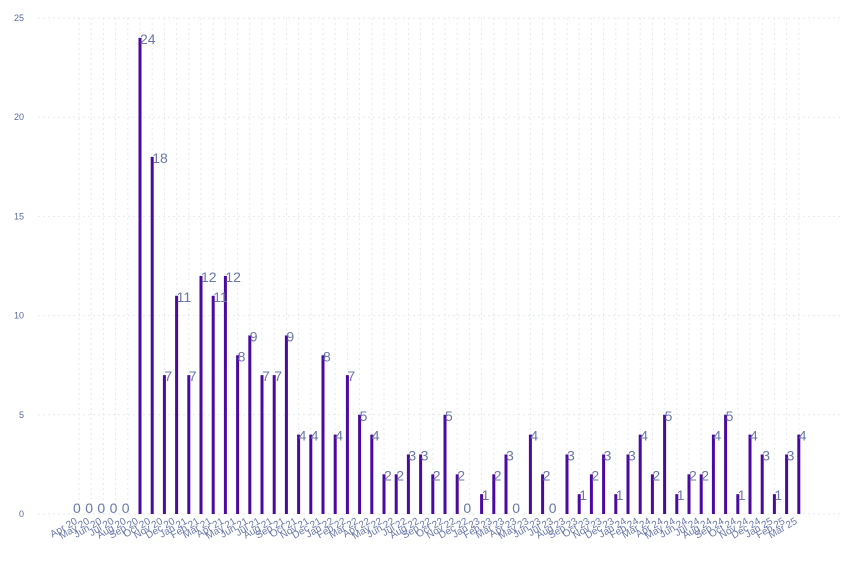 The image size is (856, 565). I want to click on y-tick-label: 0, so click(21, 514).